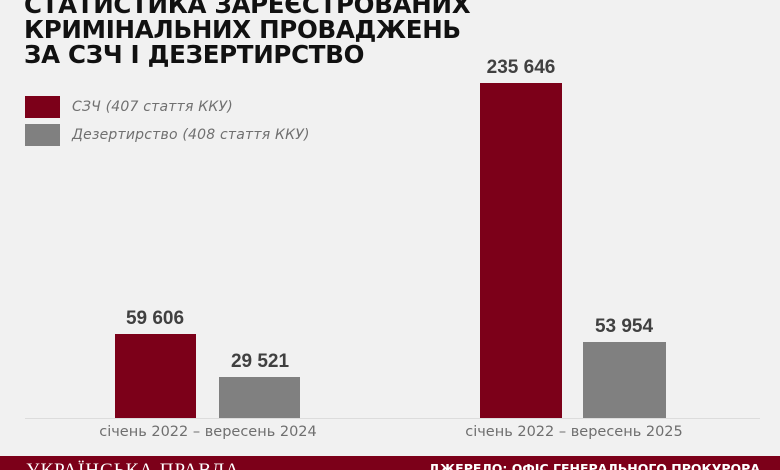 This screenshot has height=470, width=780. I want to click on legend-item-szch: СЗЧ (407 стаття ККУ), so click(167, 107).